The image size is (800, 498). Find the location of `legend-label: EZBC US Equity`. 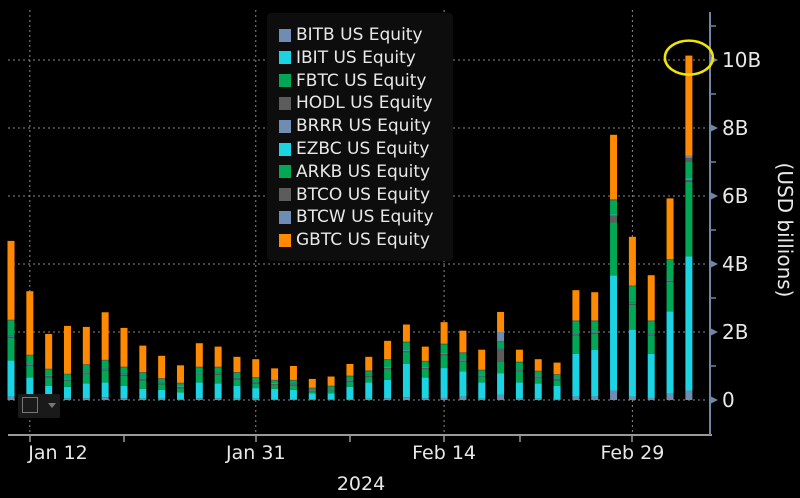

legend-label: EZBC US Equity is located at coordinates (363, 149).